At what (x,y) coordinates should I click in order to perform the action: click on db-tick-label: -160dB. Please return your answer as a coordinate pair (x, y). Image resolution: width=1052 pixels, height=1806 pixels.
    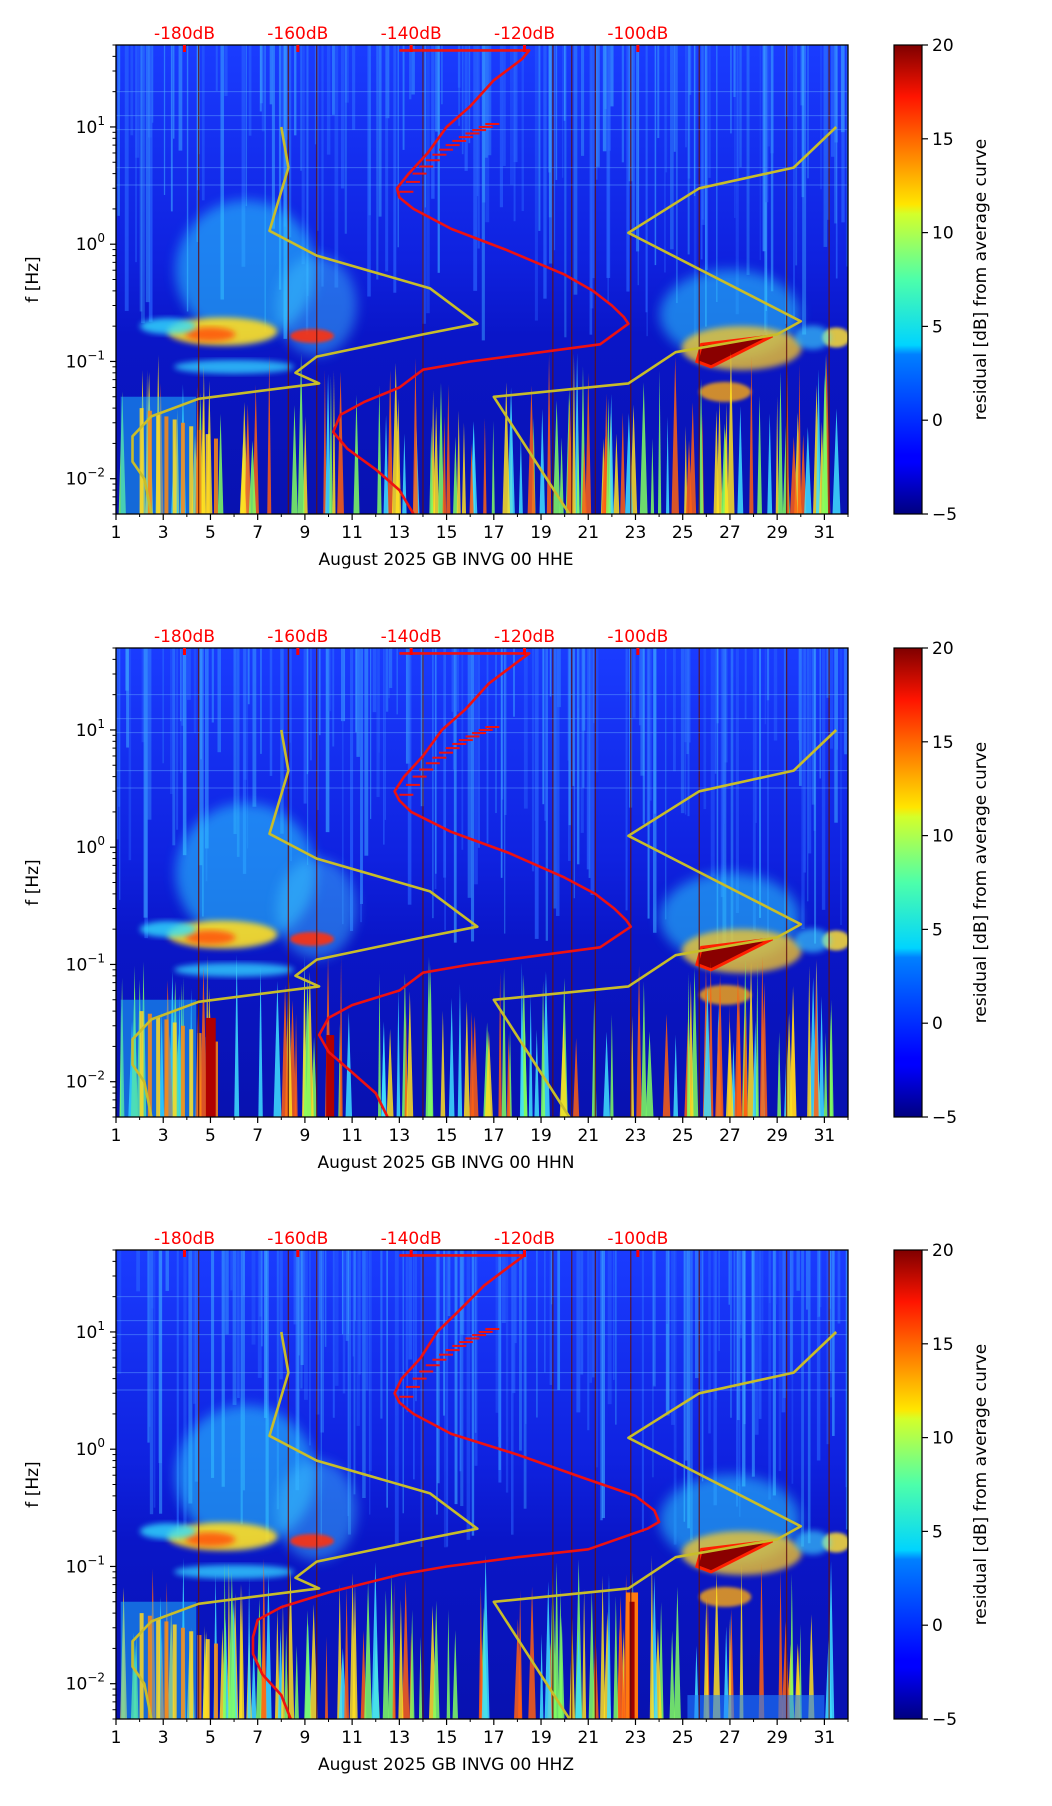
    Looking at the image, I should click on (297, 1239).